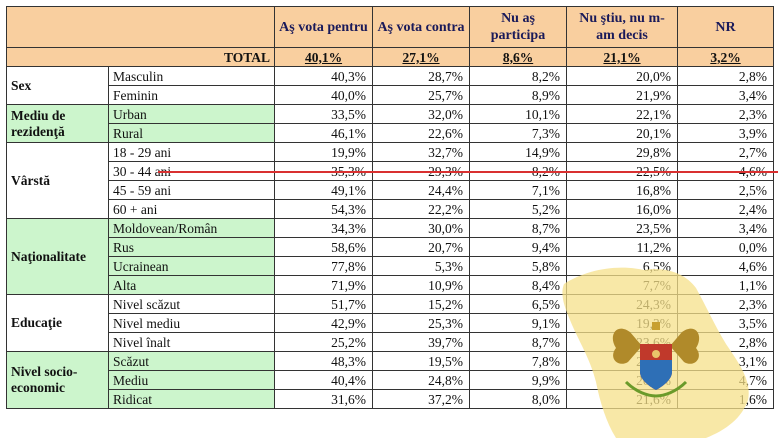  I want to click on value-cell: 58,6%, so click(323, 247).